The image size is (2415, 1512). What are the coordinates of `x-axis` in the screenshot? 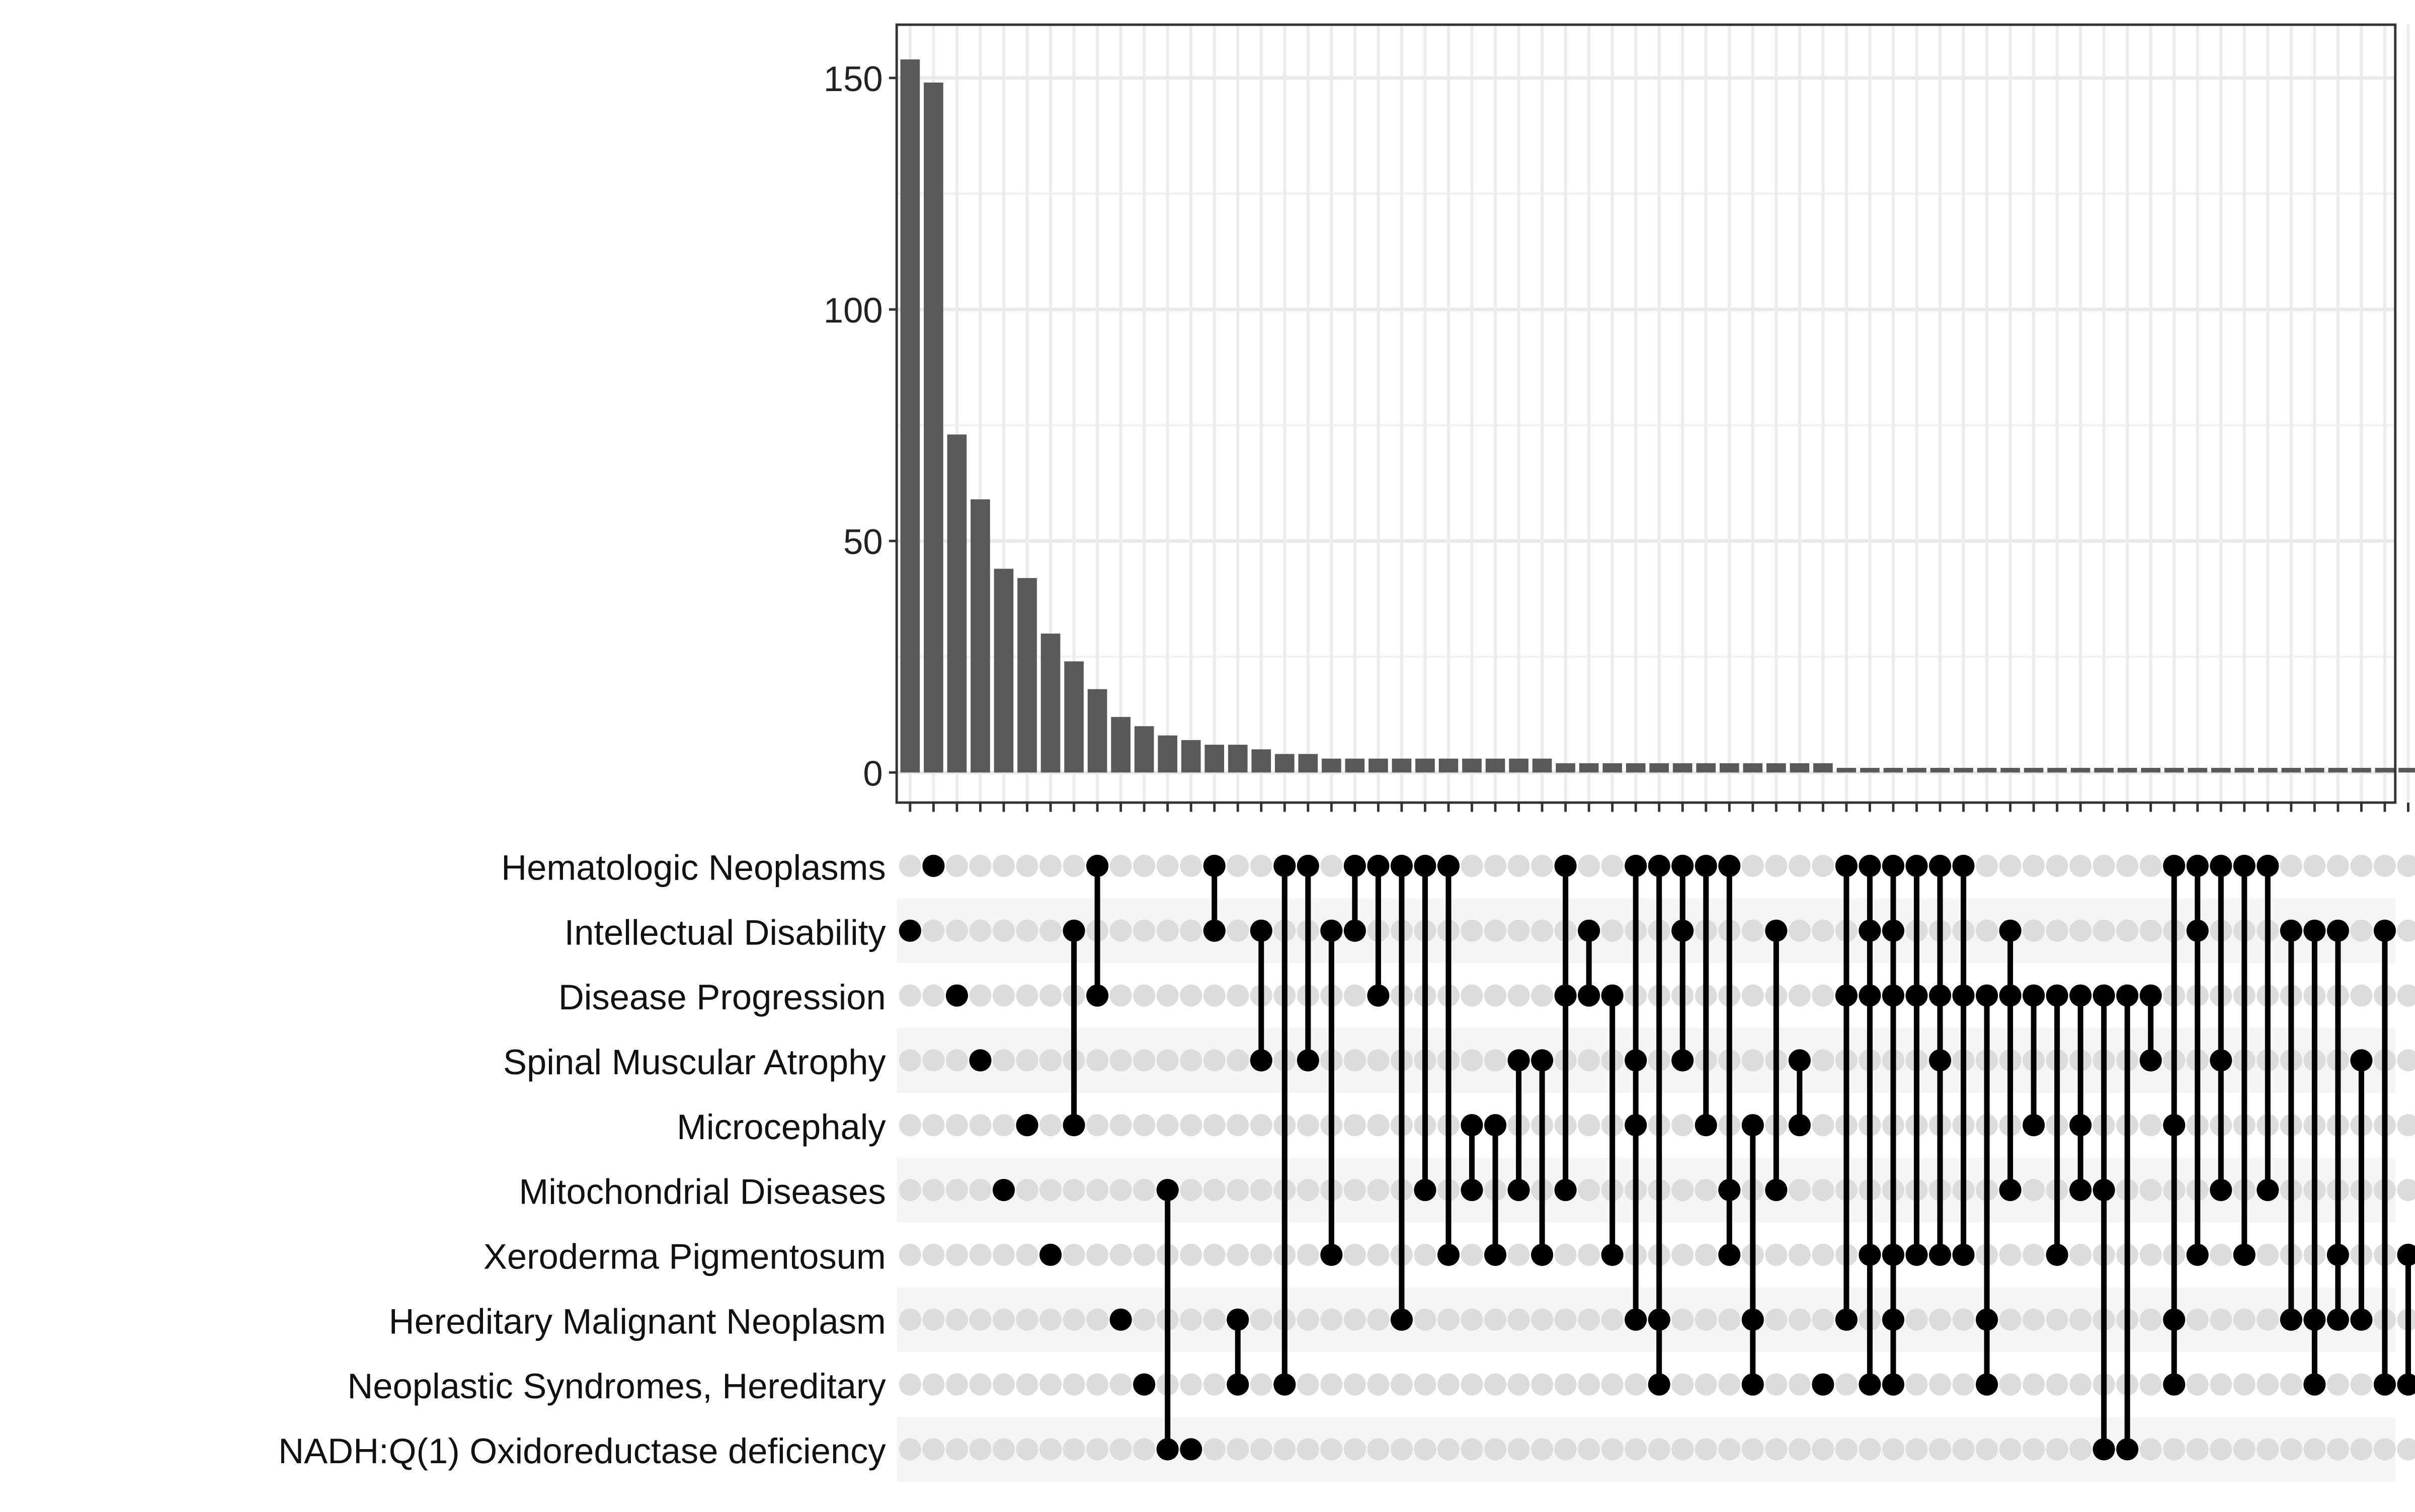 It's located at (1659, 807).